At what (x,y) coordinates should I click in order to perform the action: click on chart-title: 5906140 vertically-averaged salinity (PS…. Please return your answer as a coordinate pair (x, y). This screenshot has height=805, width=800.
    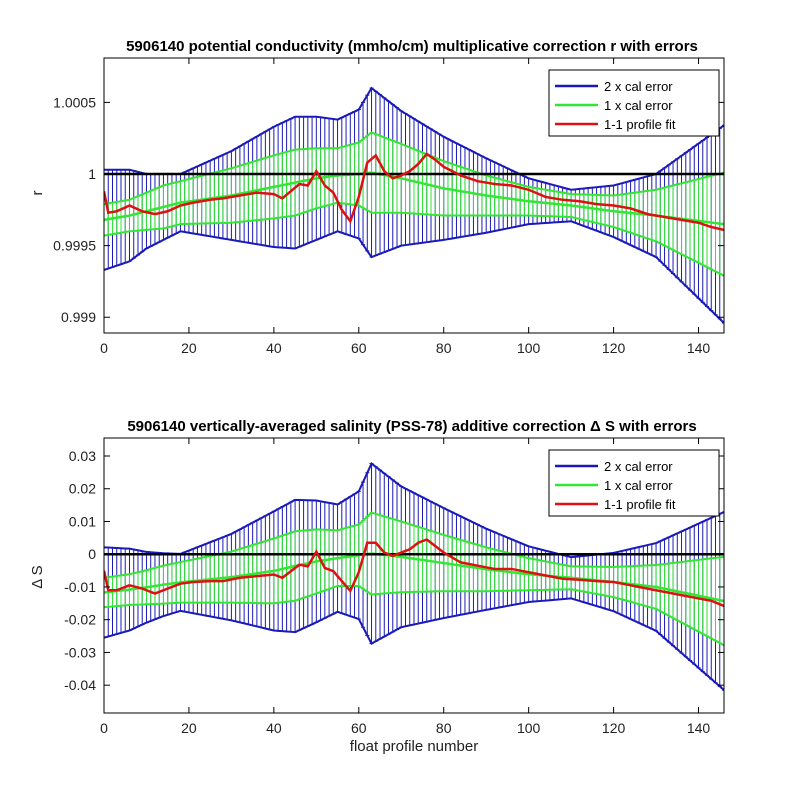
    Looking at the image, I should click on (411, 426).